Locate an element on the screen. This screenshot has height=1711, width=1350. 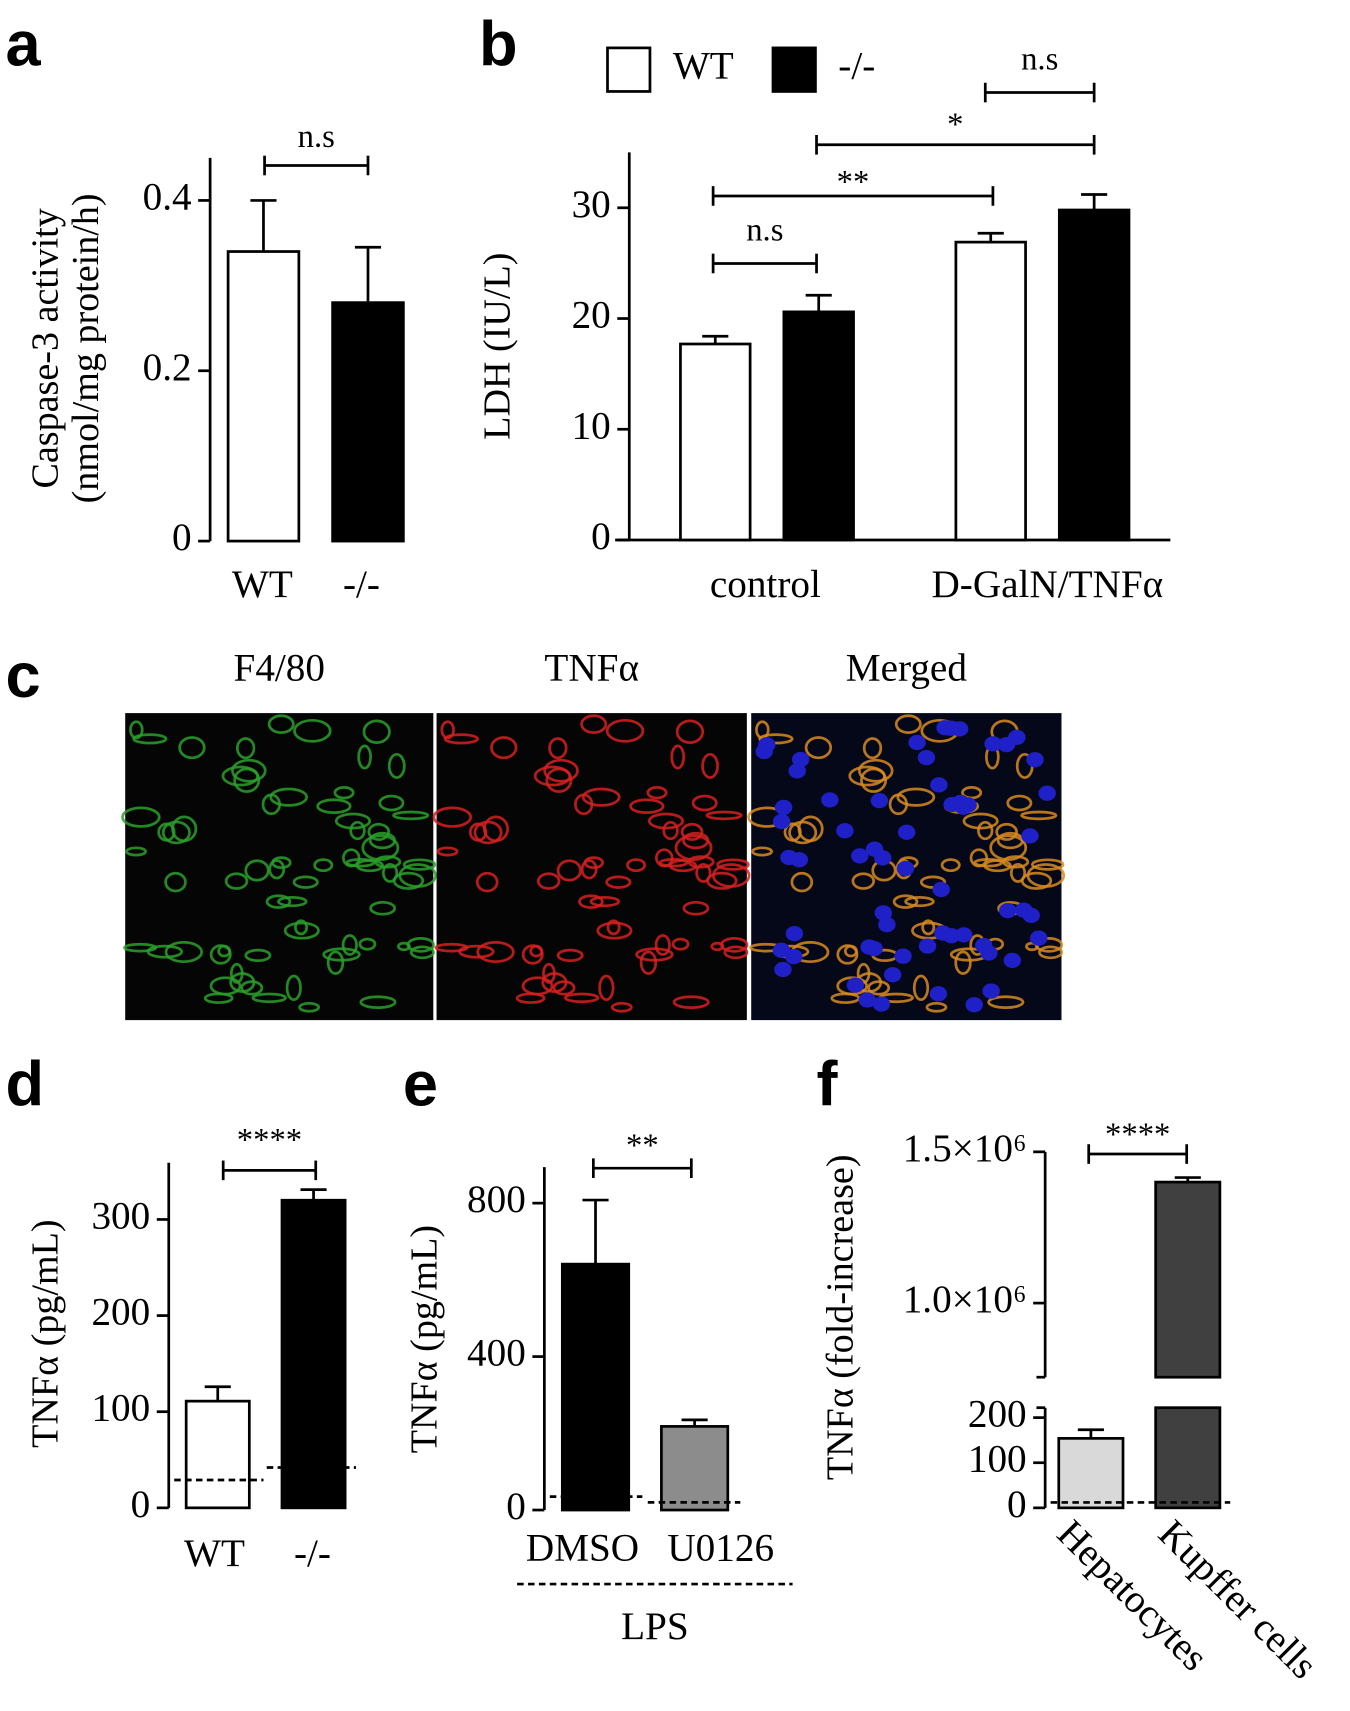
y-tick-label: 300 is located at coordinates (120, 1215).